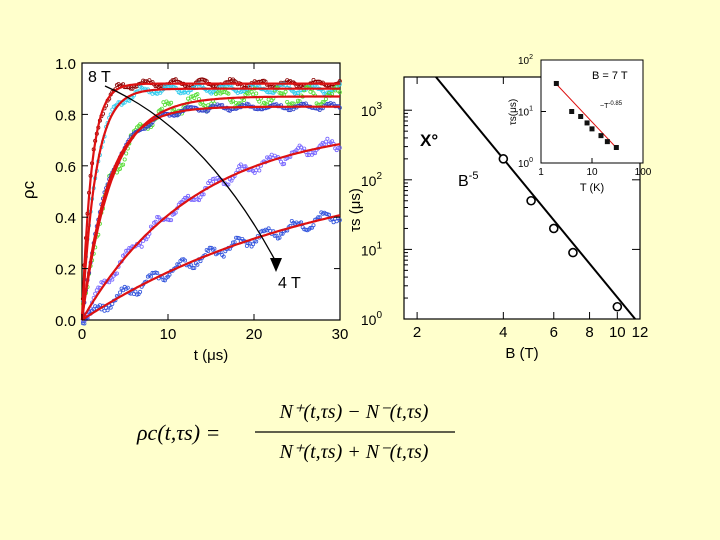 The width and height of the screenshot is (720, 540). What do you see at coordinates (525, 163) in the screenshot?
I see `inset-y-tick-label: 100` at bounding box center [525, 163].